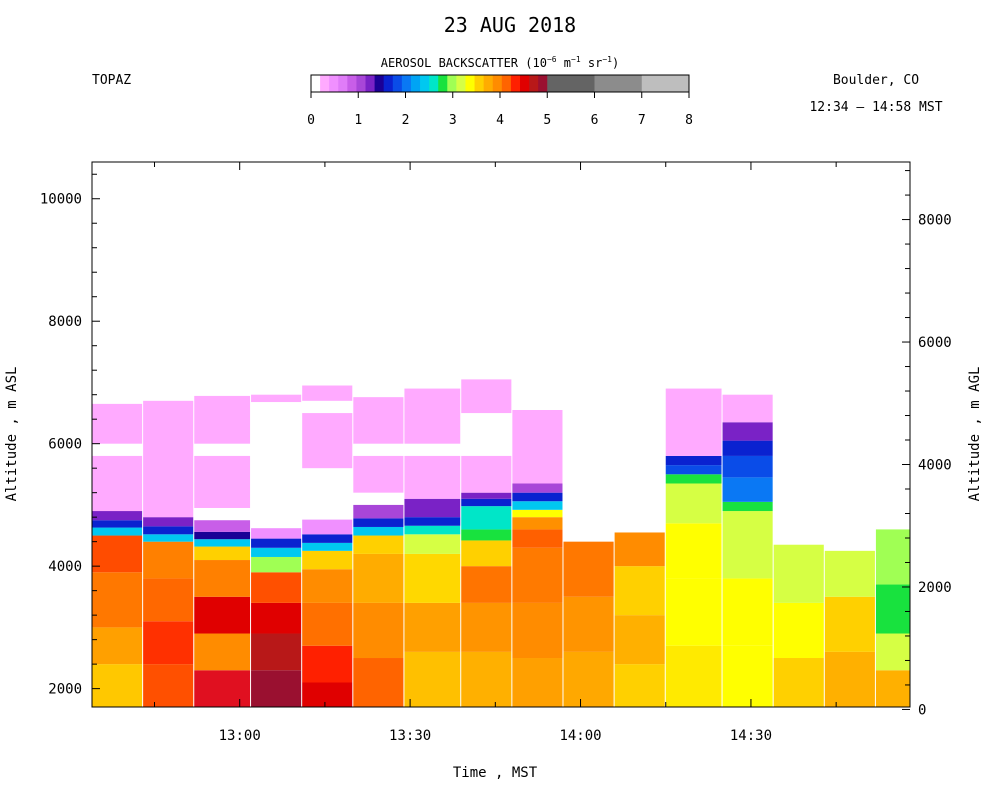 The height and width of the screenshot is (800, 1000). What do you see at coordinates (689, 120) in the screenshot?
I see `colorbar-tick-label: 8` at bounding box center [689, 120].